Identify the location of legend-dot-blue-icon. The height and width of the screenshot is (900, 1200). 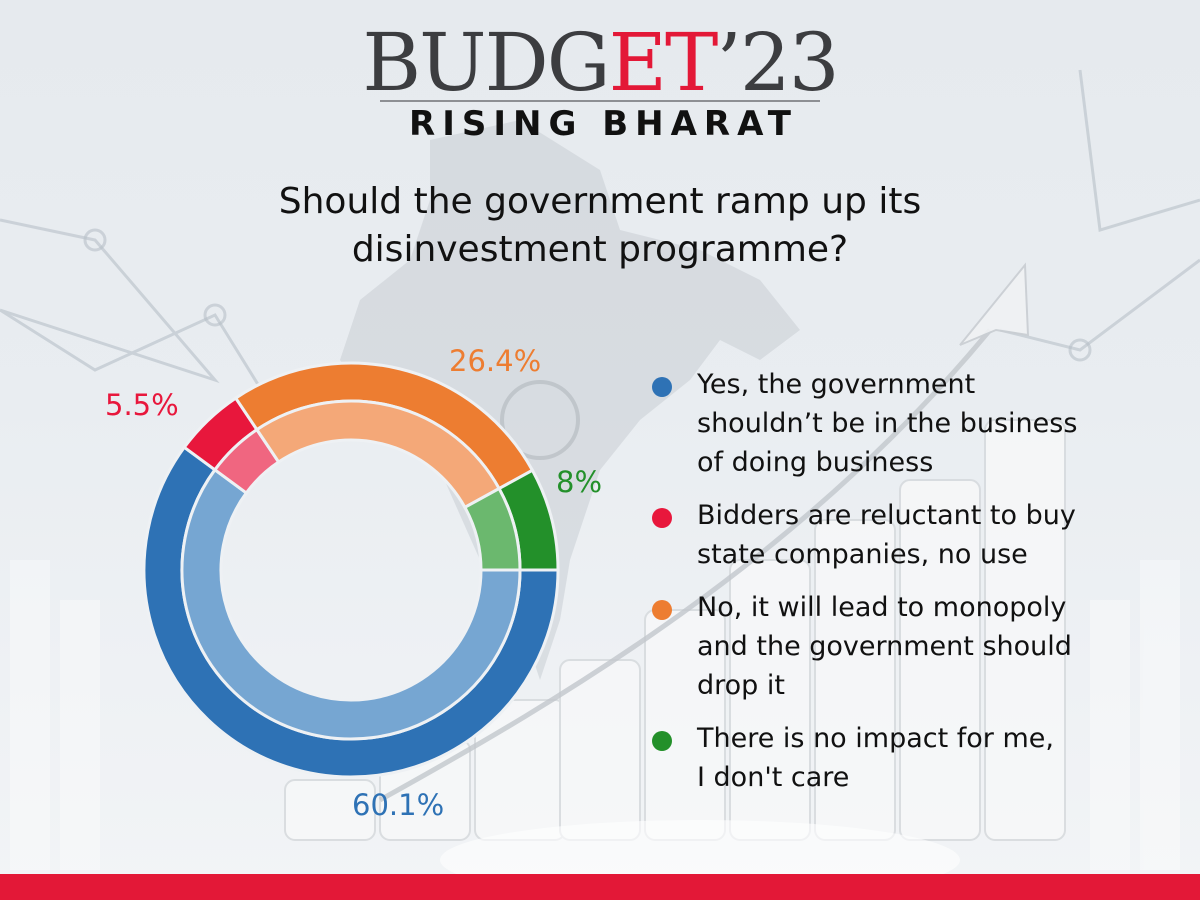
(662, 387).